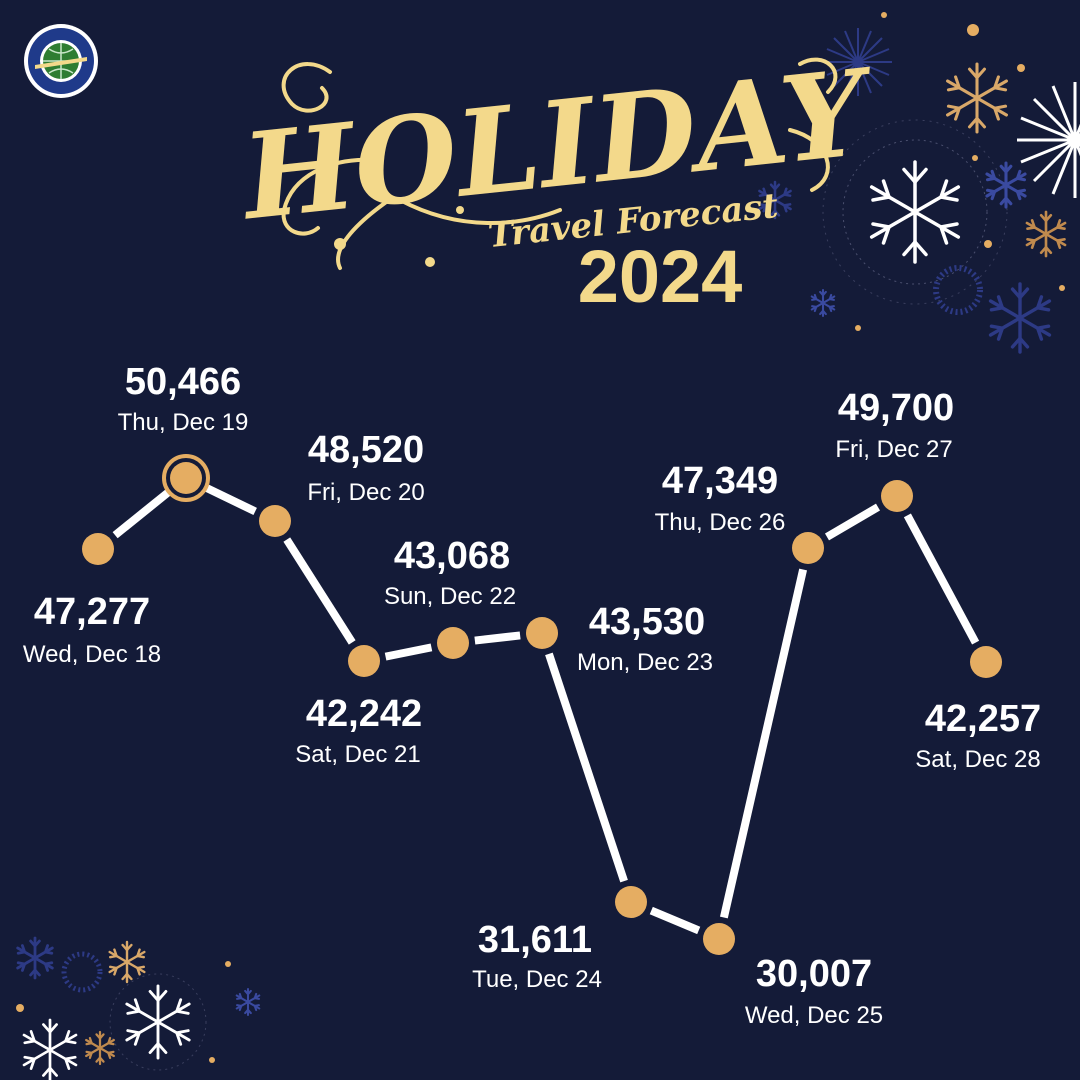  What do you see at coordinates (814, 974) in the screenshot?
I see `value-label: 30,007` at bounding box center [814, 974].